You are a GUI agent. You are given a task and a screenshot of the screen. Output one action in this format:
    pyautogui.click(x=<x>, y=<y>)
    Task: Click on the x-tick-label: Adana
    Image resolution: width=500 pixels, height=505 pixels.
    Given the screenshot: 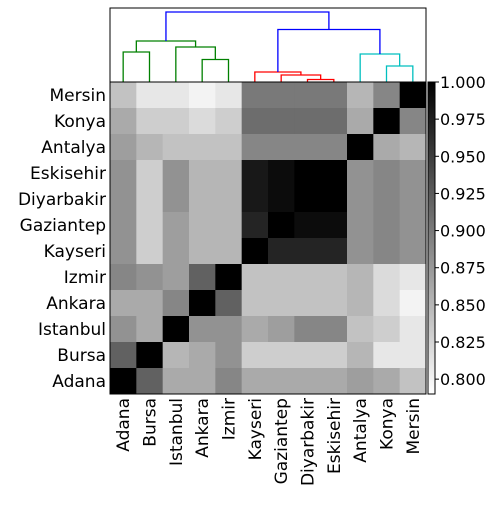 What is the action you would take?
    pyautogui.click(x=124, y=425)
    